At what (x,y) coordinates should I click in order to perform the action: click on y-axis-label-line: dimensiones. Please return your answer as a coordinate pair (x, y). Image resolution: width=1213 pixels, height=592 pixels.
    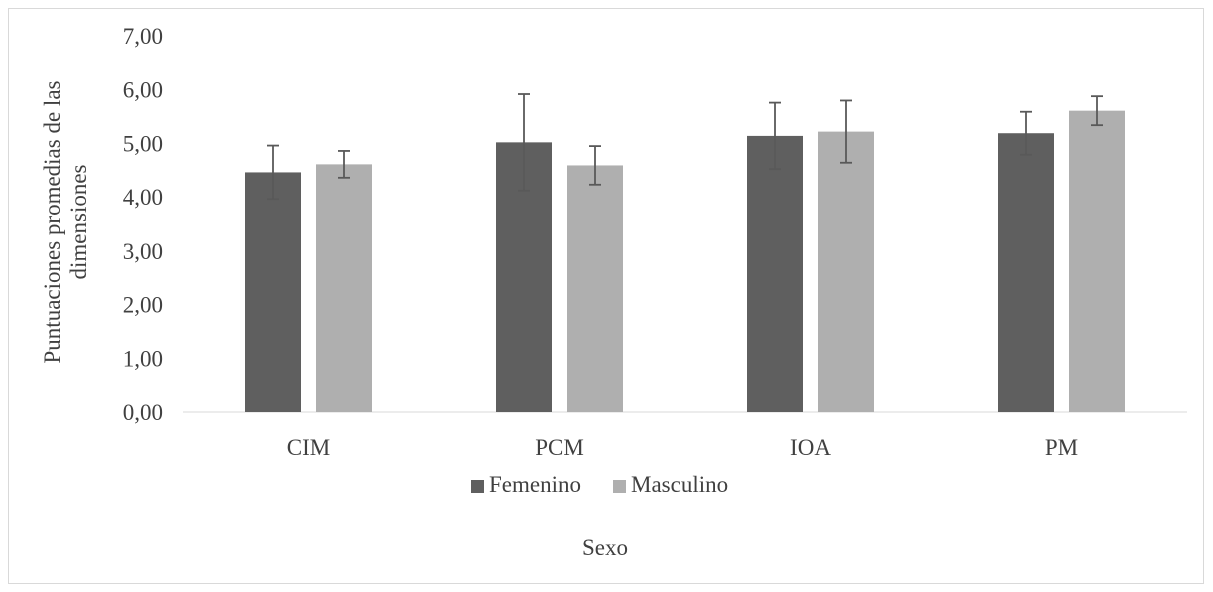
    Looking at the image, I should click on (78, 221).